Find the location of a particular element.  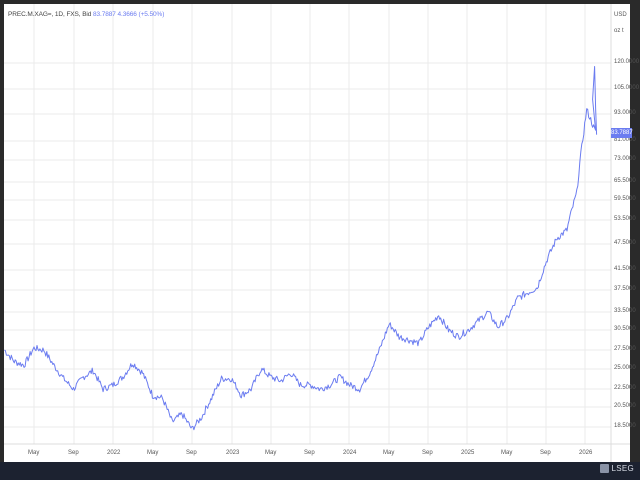

y-tick-label: 18.5000 is located at coordinates (625, 426).